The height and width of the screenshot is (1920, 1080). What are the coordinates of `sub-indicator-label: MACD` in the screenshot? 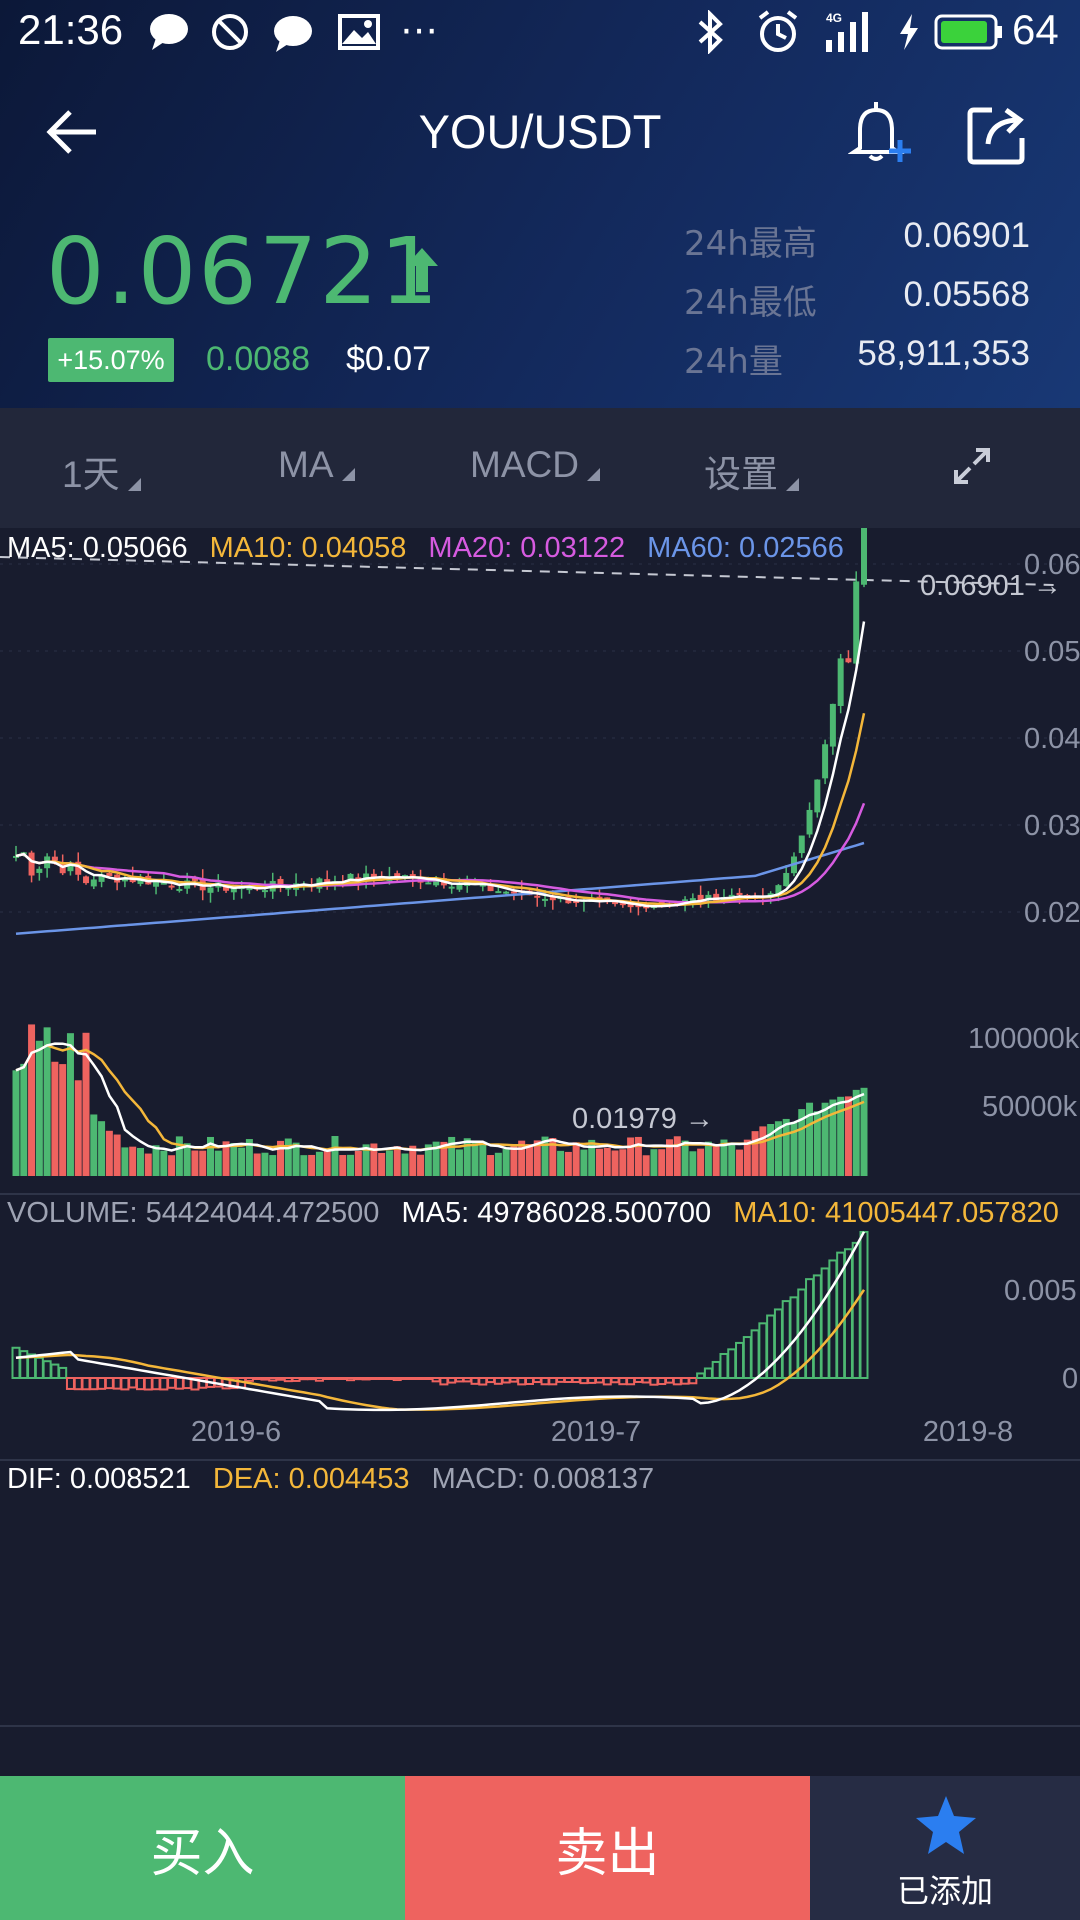 It's located at (524, 464).